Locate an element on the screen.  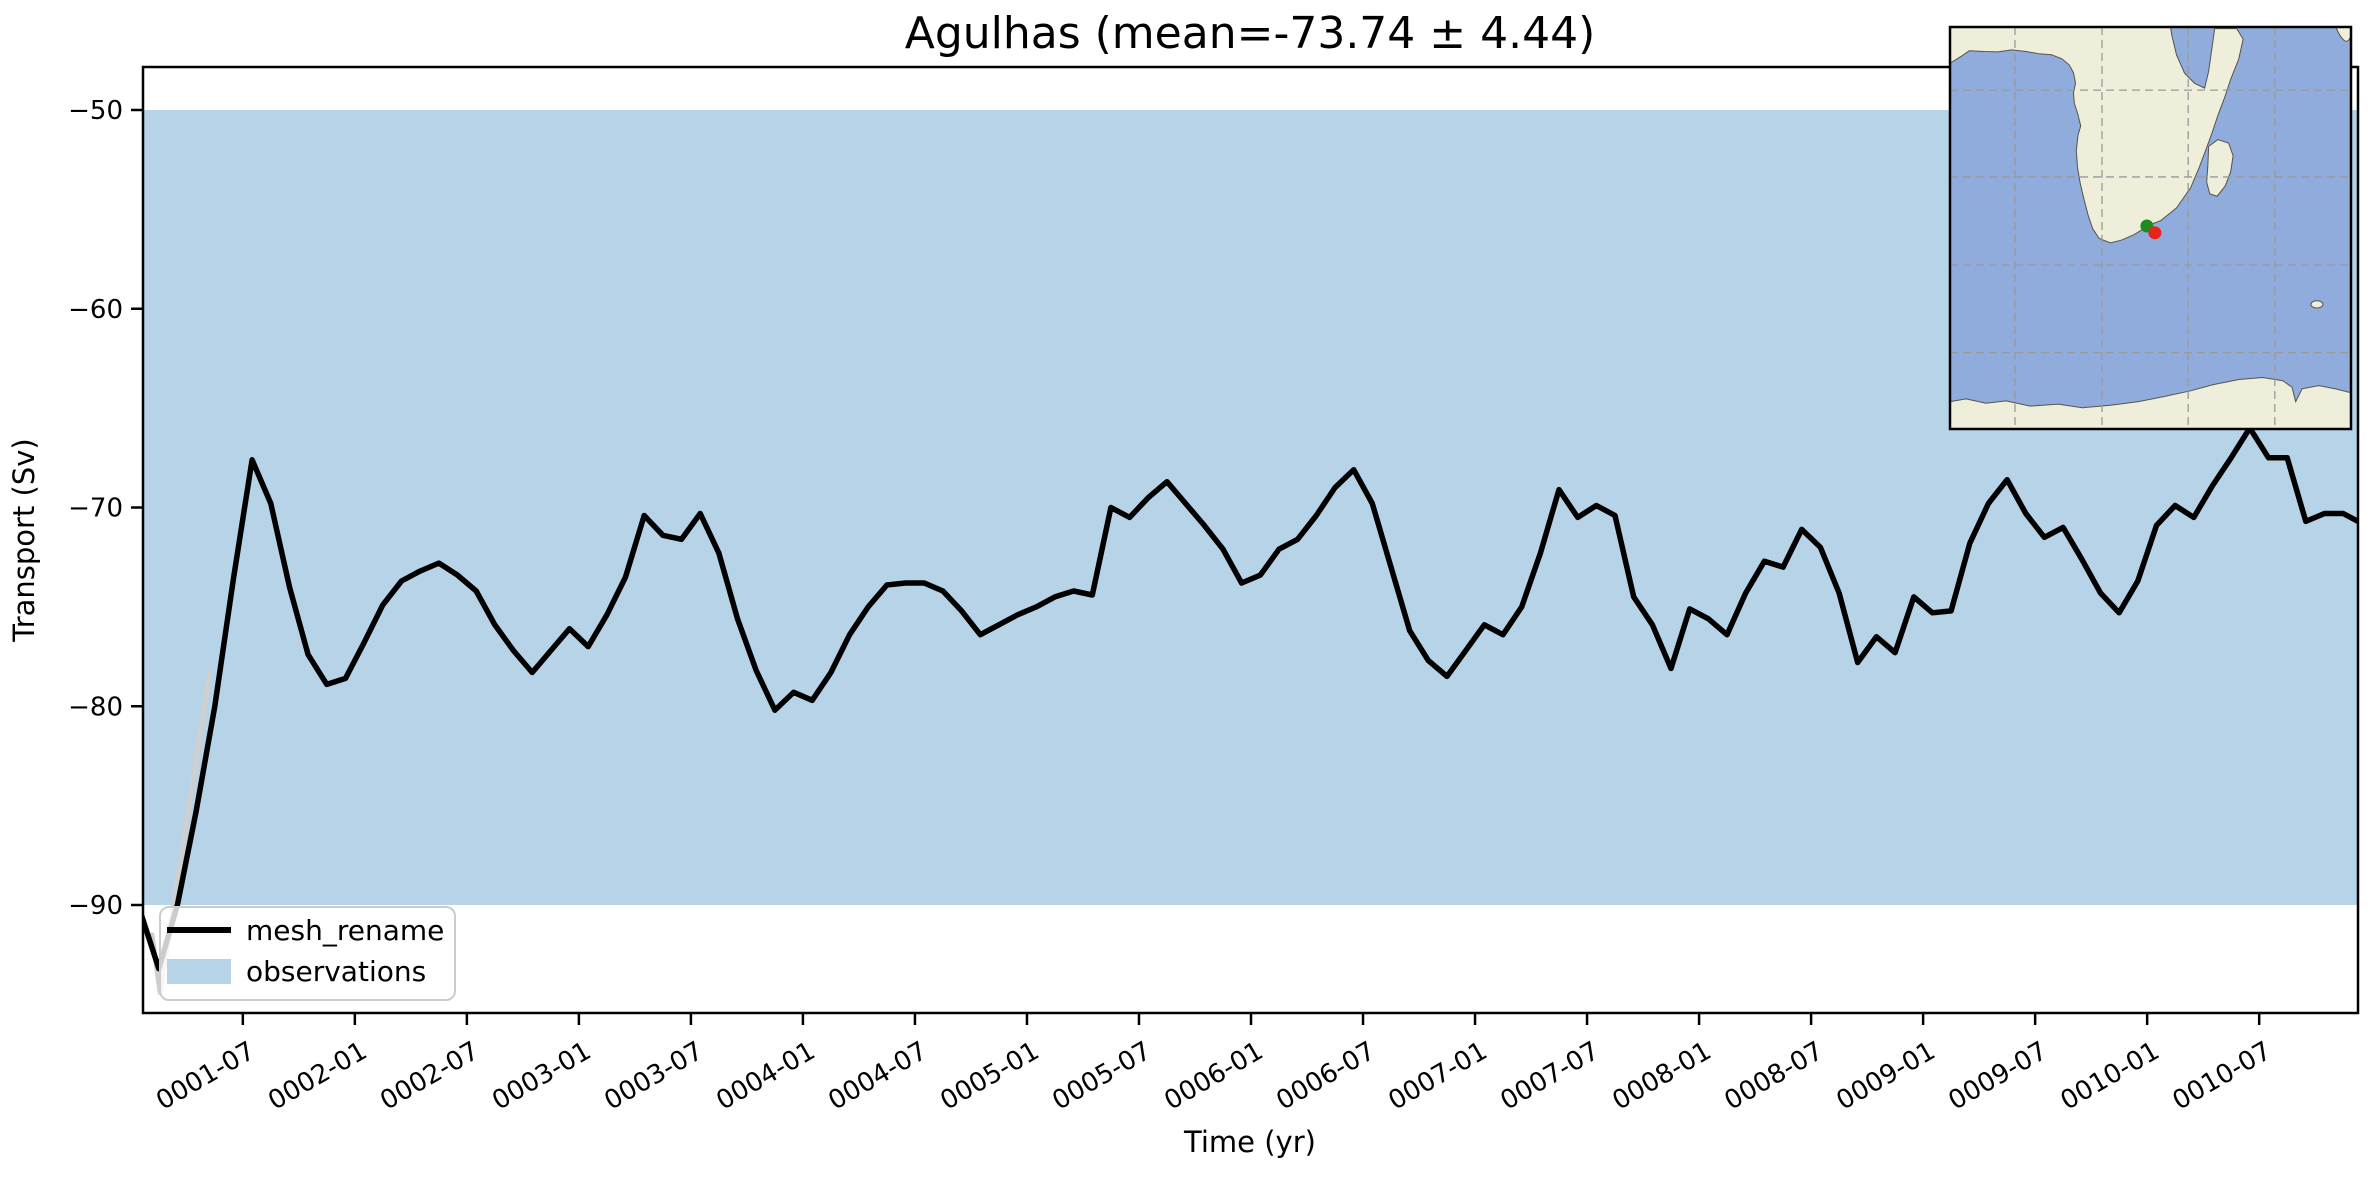
legend-label-observations: observations is located at coordinates (336, 971).